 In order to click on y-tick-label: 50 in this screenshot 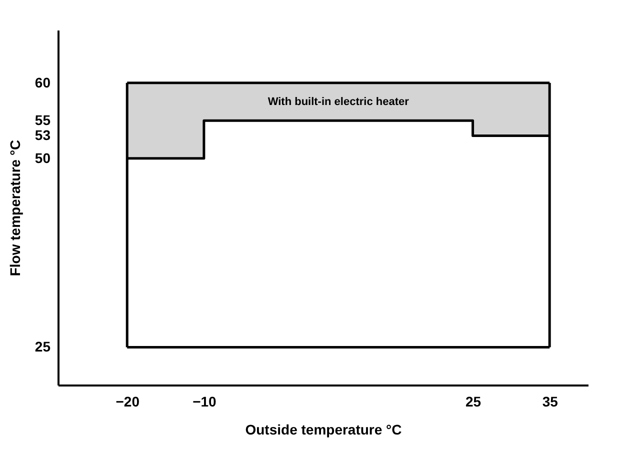, I will do `click(42, 158)`.